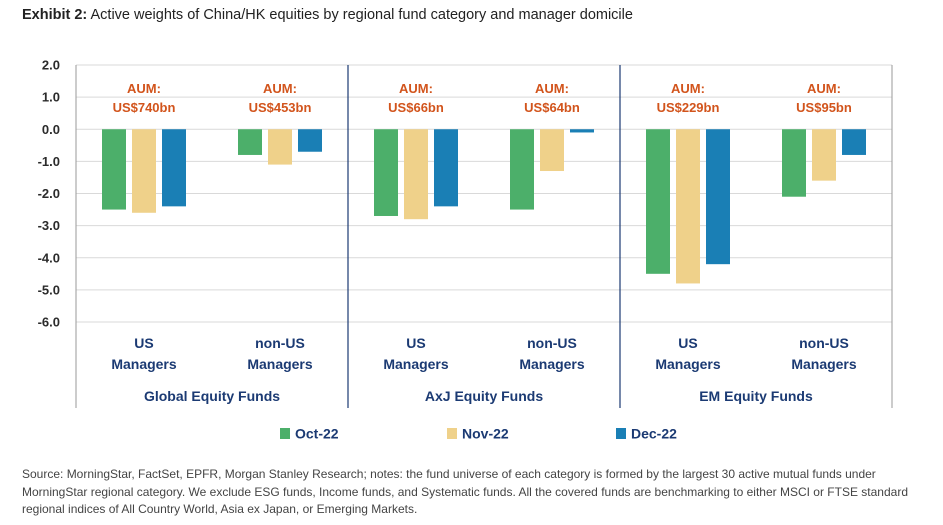  Describe the element at coordinates (484, 396) in the screenshot. I see `group-label: AxJ Equity Funds` at that location.